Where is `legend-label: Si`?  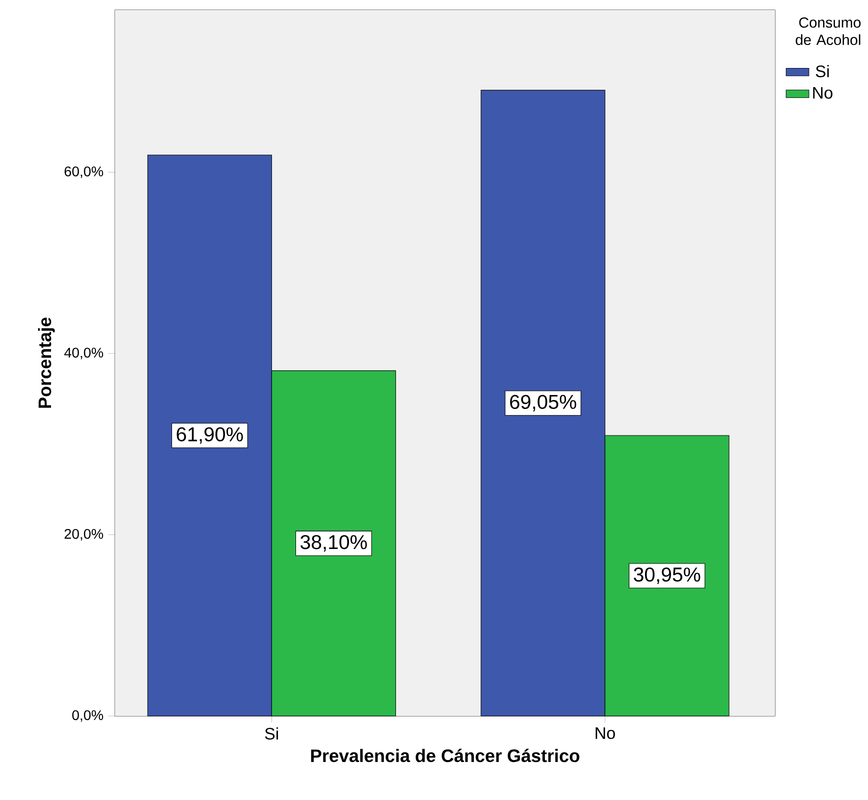 legend-label: Si is located at coordinates (822, 71).